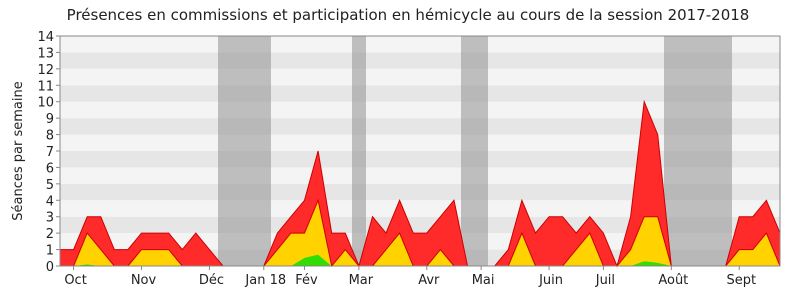 The image size is (800, 304). Describe the element at coordinates (45, 103) in the screenshot. I see `y-tick-label: 10` at that location.